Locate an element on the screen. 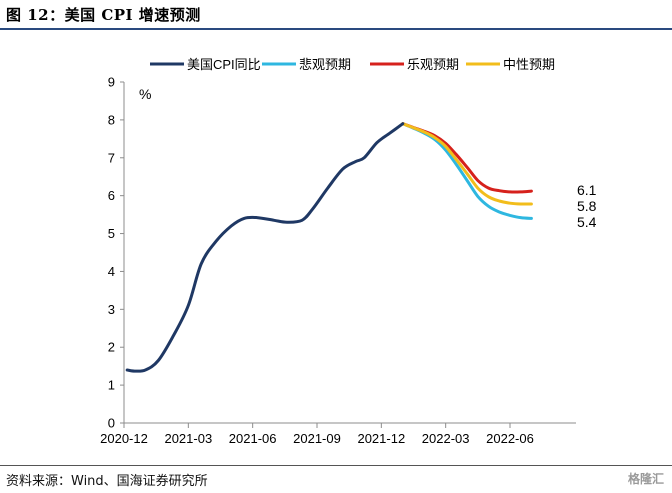  source-note: 资料来源：Wind、国海证券研究所 is located at coordinates (107, 481).